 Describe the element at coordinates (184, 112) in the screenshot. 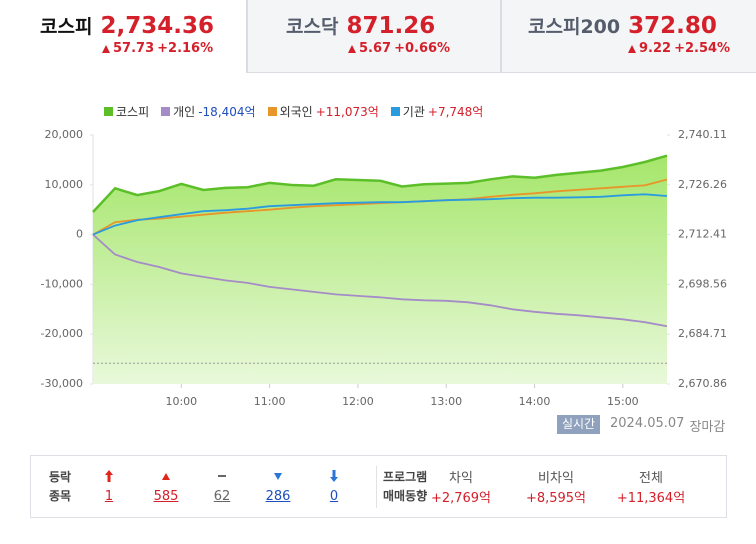

I see `legend-name: 개인` at that location.